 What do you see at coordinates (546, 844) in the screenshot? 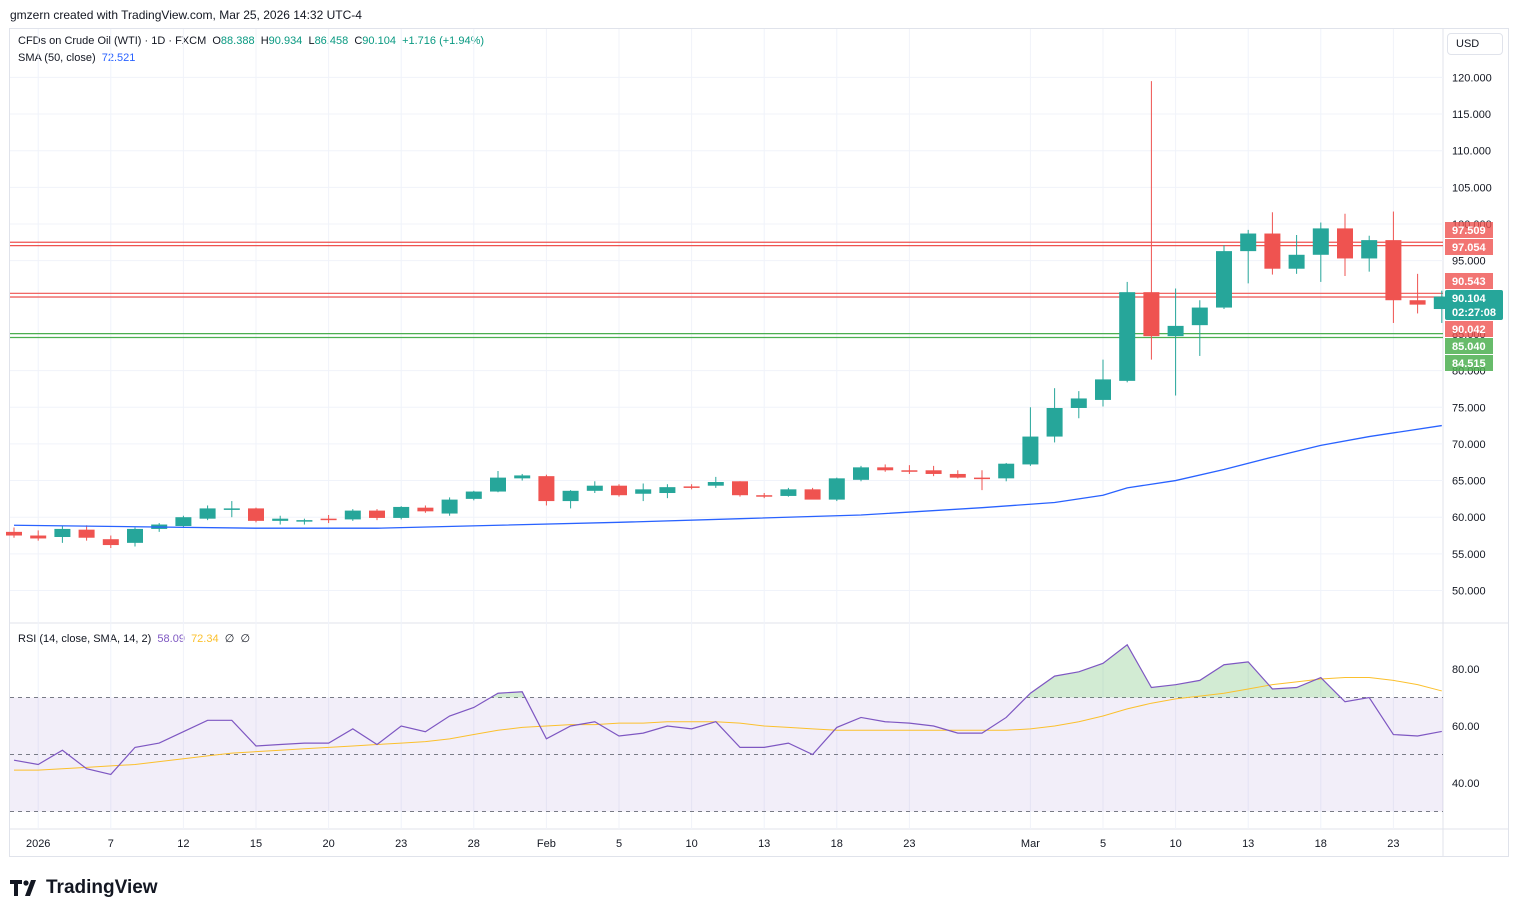
I see `time-tick-label: Feb` at bounding box center [546, 844].